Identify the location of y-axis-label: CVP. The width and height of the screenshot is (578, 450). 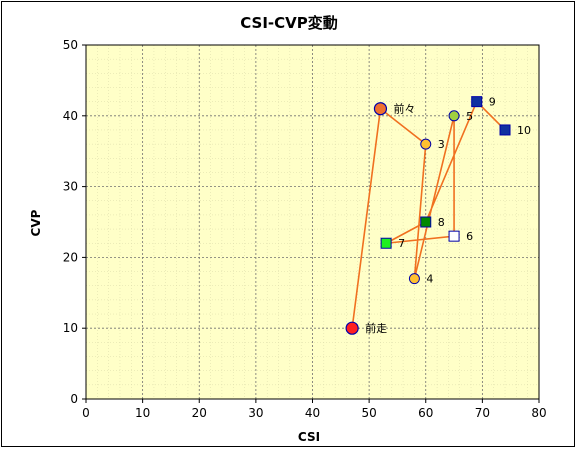
(36, 222).